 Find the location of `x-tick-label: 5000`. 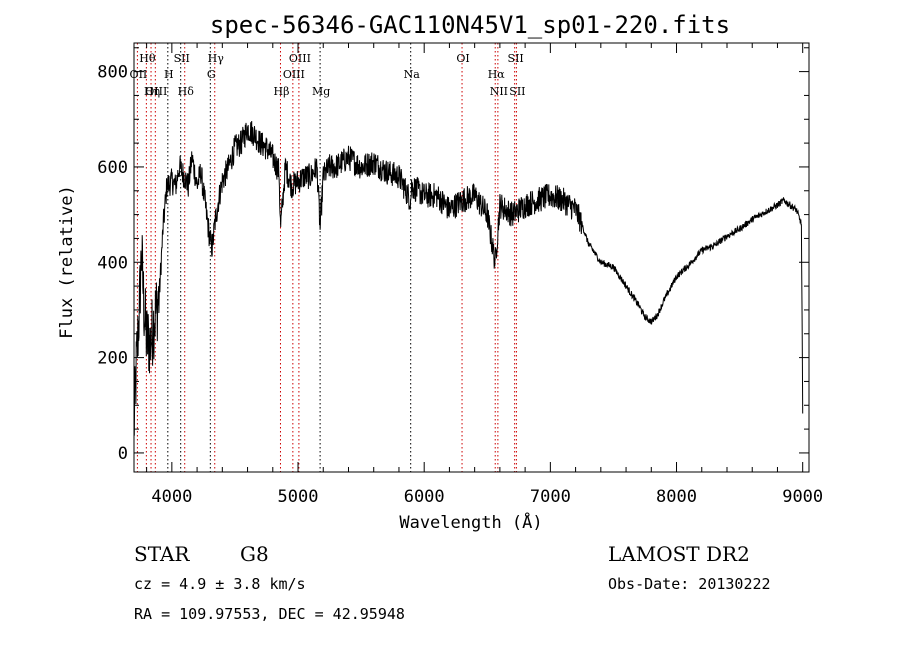

x-tick-label: 5000 is located at coordinates (298, 497).